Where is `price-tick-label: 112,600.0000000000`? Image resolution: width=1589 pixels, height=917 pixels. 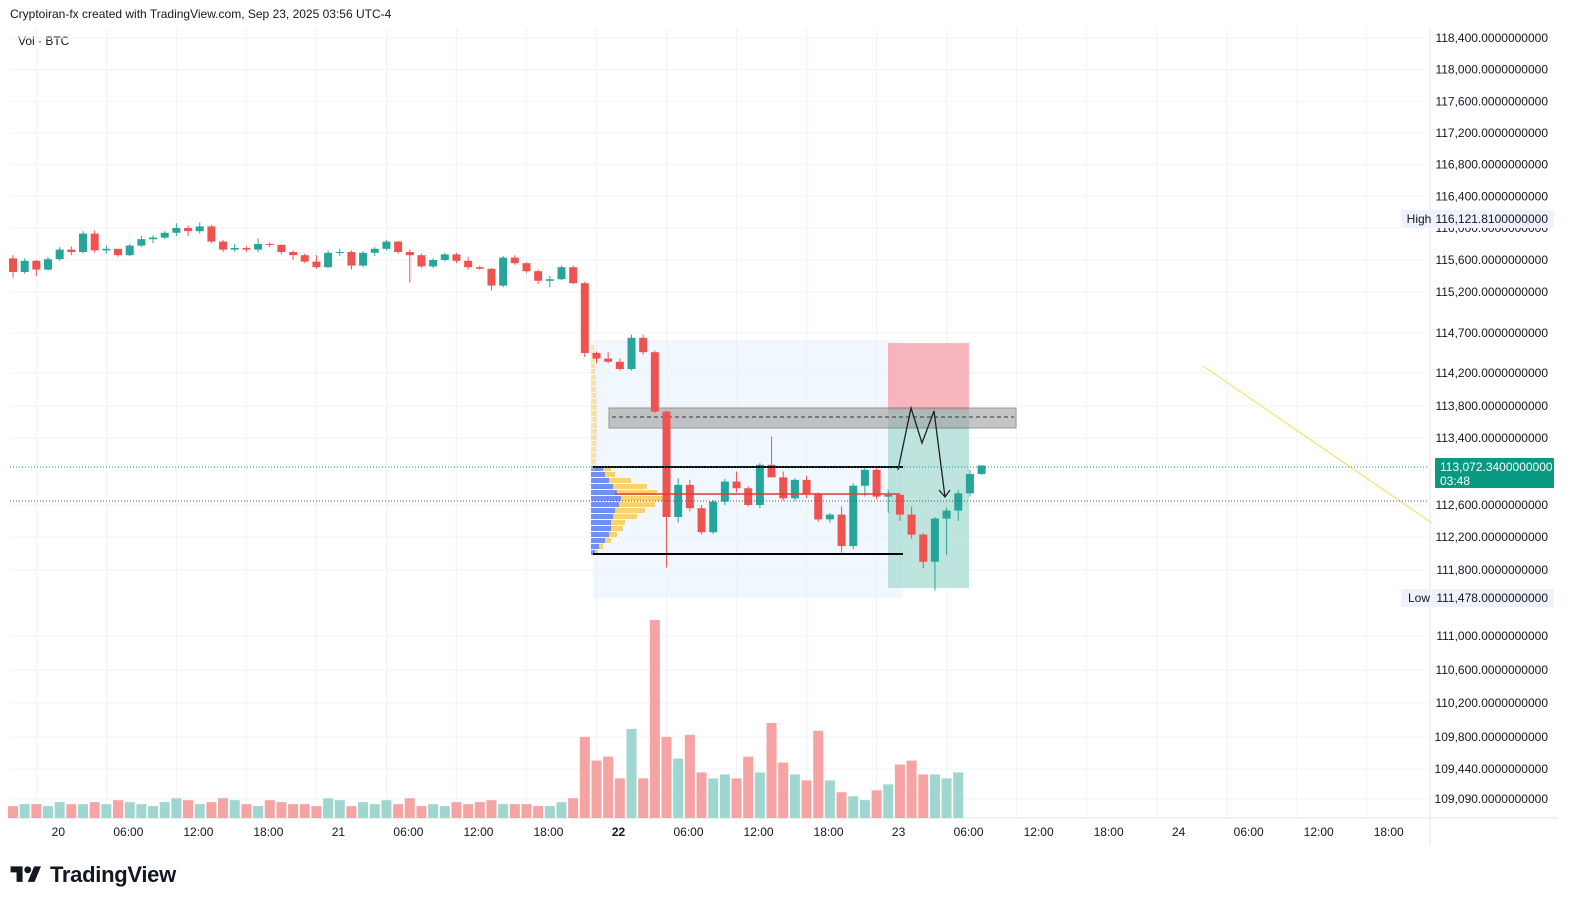
price-tick-label: 112,600.0000000000 is located at coordinates (1491, 505).